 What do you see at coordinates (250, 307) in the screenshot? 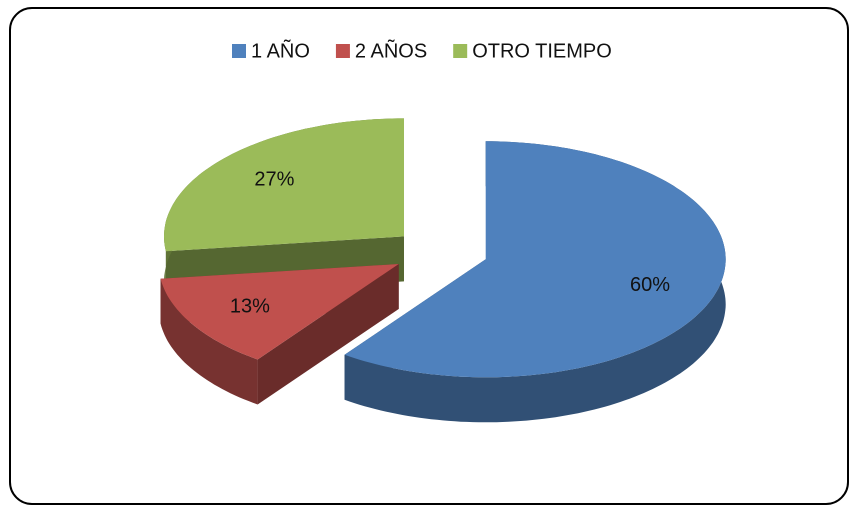
I see `data-label: 13%` at bounding box center [250, 307].